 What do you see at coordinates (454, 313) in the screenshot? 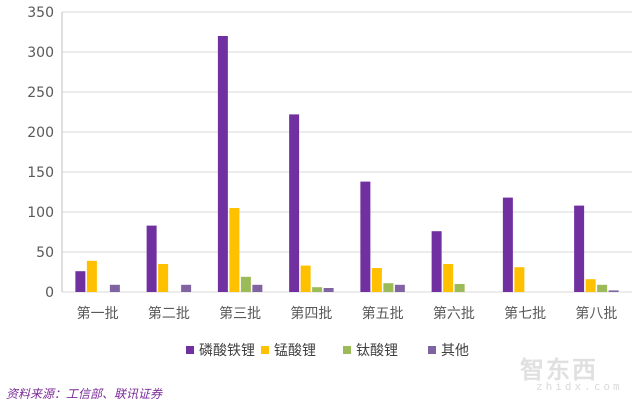
I see `x-tick-label: 第六批` at bounding box center [454, 313].